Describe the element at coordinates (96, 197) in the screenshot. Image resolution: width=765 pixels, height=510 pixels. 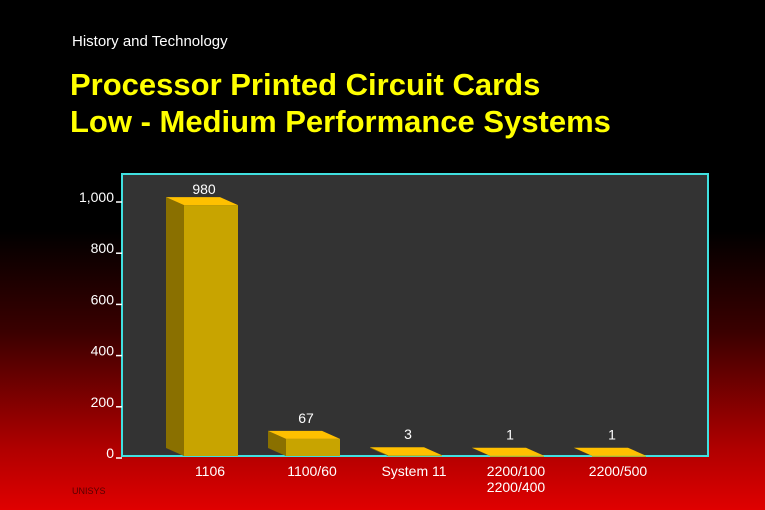
I see `y-tick-label: 1,000` at that location.